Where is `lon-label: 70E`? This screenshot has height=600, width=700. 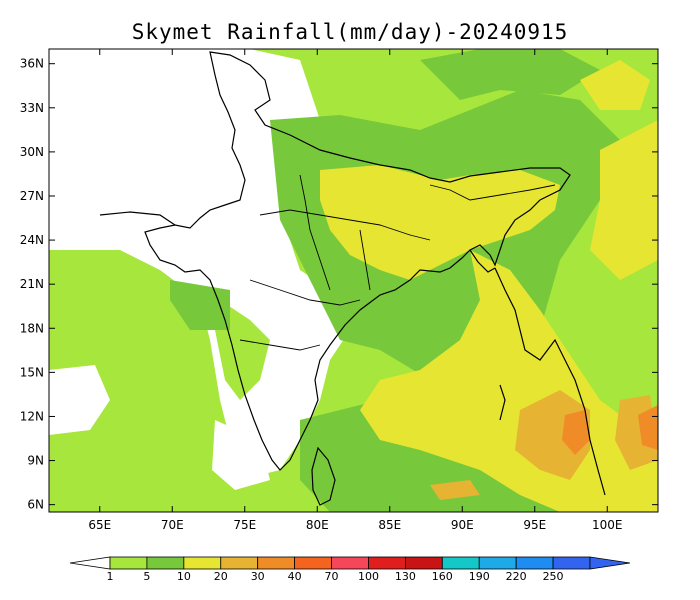
lon-label: 70E is located at coordinates (172, 525).